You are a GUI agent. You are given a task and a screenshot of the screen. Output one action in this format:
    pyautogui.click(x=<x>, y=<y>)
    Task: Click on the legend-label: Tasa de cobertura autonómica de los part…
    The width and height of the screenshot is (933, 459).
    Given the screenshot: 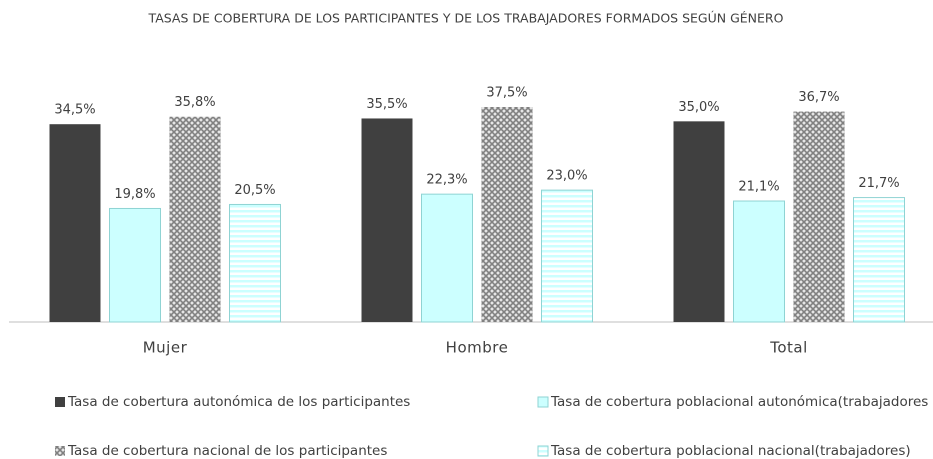 What is the action you would take?
    pyautogui.click(x=238, y=402)
    